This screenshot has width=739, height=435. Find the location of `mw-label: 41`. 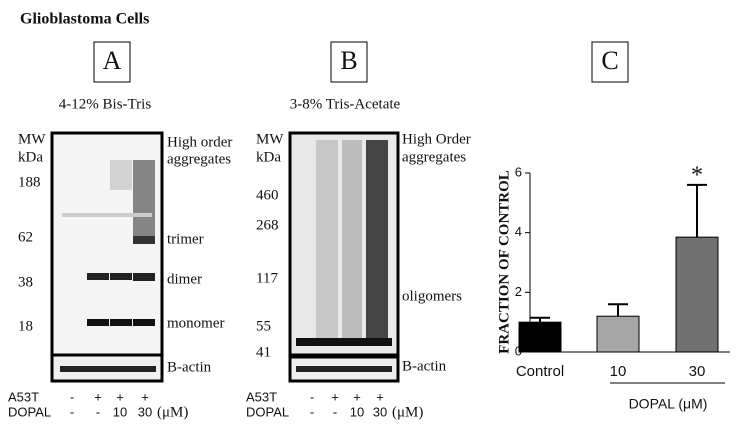

mw-label: 41 is located at coordinates (263, 352).